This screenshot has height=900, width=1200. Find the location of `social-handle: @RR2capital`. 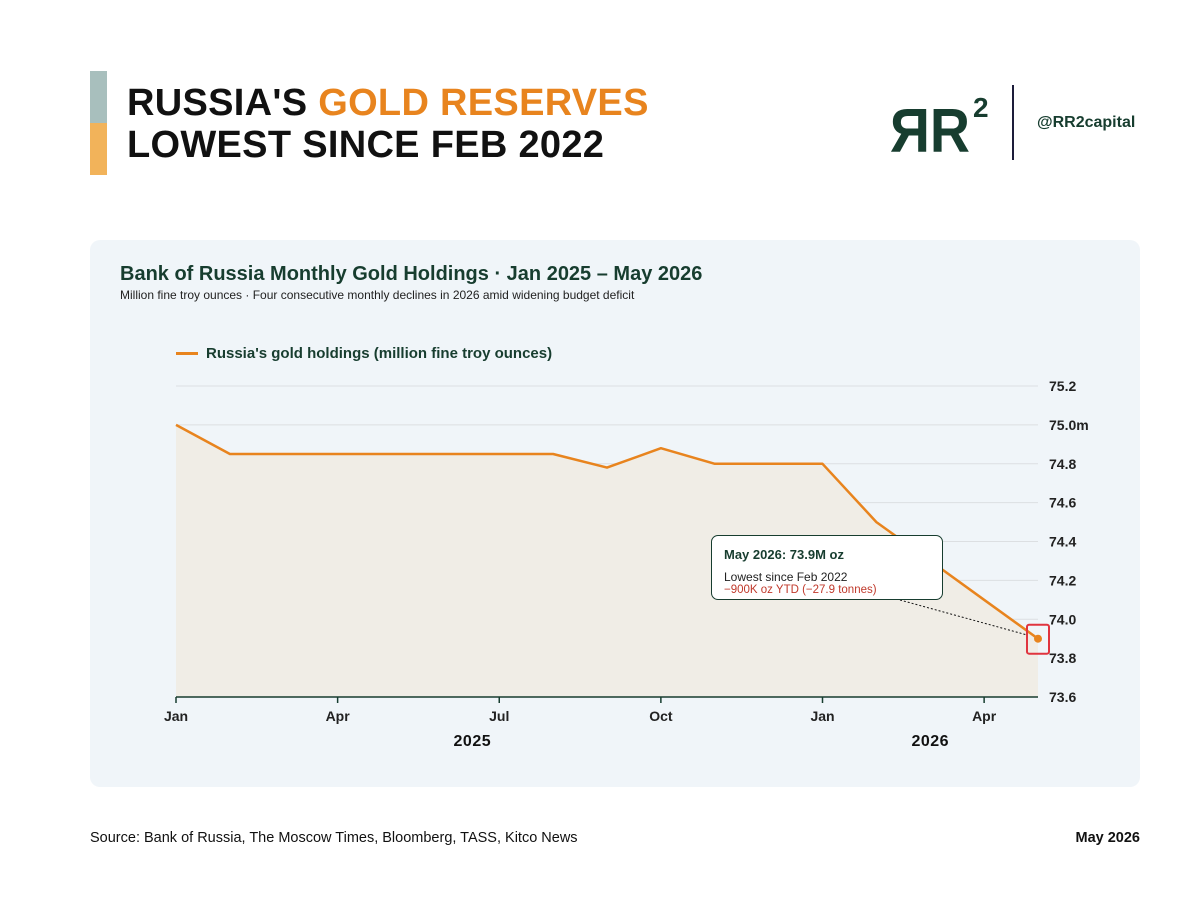

social-handle: @RR2capital is located at coordinates (1086, 122).